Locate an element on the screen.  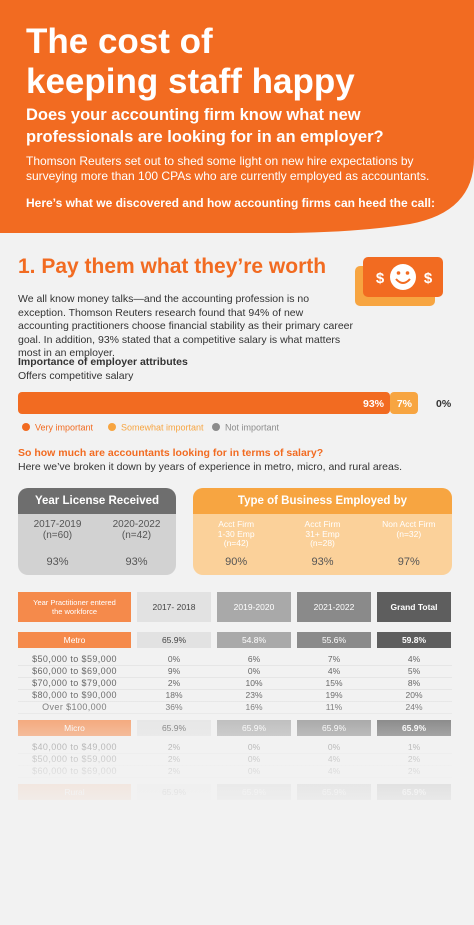
card-columns: 2017-2019 (n=60) 93% 2020-2022 (n=42) 93% is located at coordinates (97, 544).